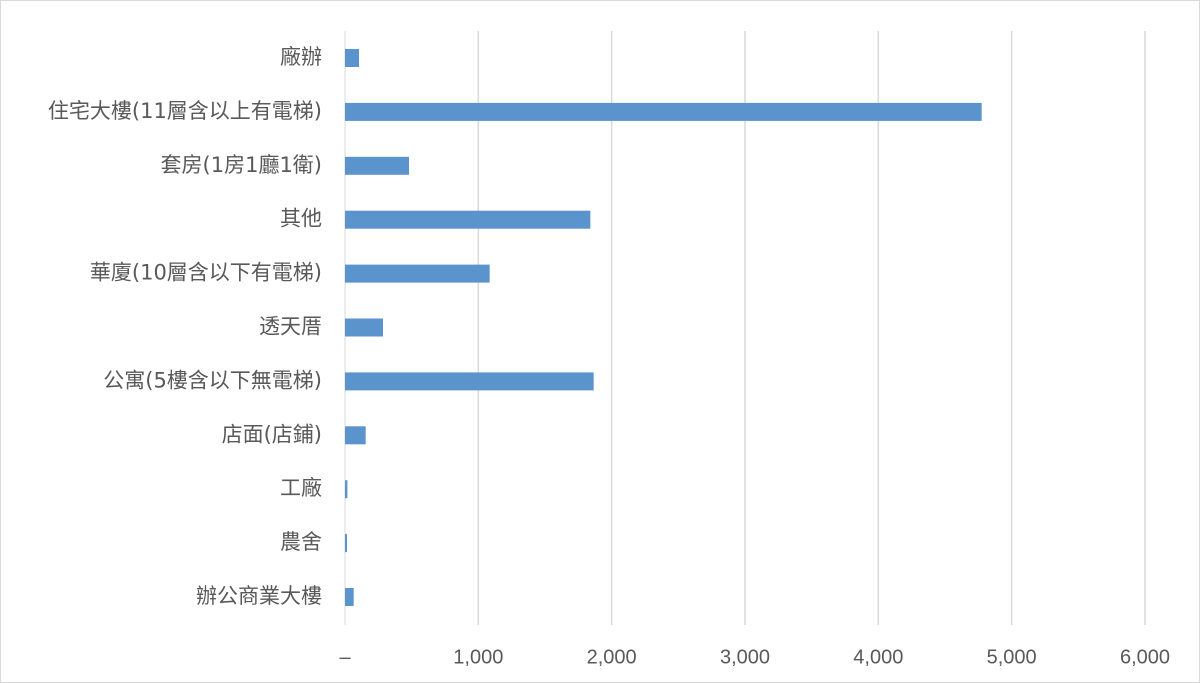 This screenshot has height=683, width=1200. What do you see at coordinates (301, 542) in the screenshot?
I see `category-label: 農舍` at bounding box center [301, 542].